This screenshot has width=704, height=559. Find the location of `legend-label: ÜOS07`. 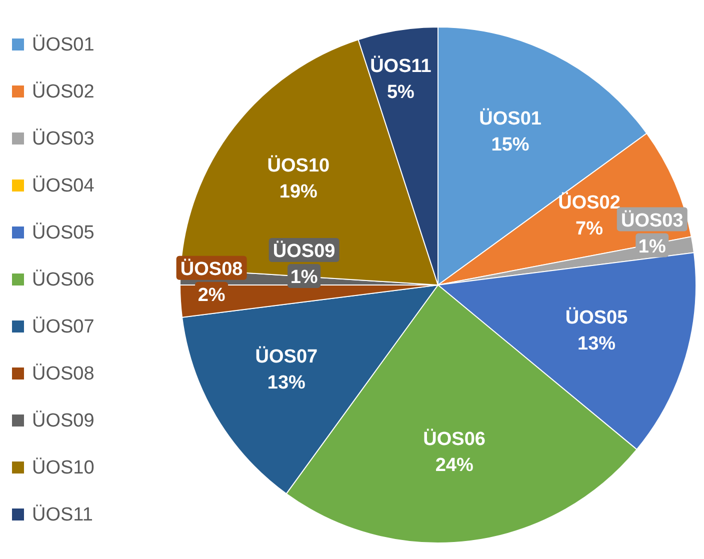

legend-label: ÜOS07 is located at coordinates (63, 327).